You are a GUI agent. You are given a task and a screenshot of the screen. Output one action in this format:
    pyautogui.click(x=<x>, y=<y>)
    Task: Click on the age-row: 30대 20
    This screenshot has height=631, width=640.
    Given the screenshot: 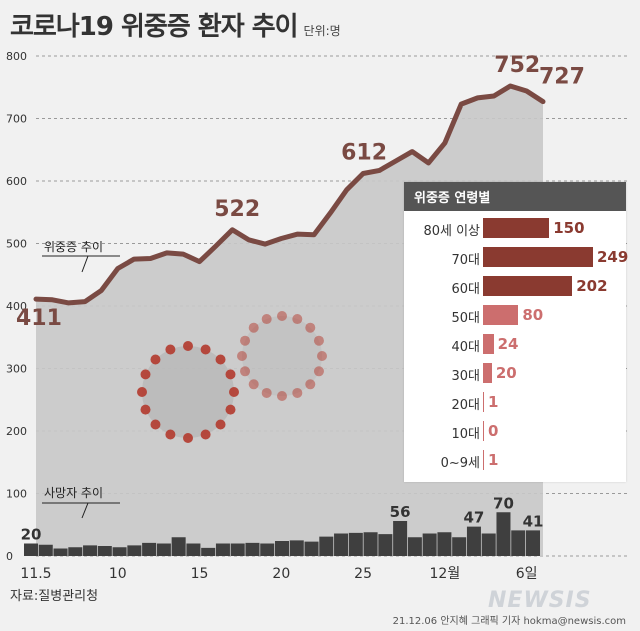 What is the action you would take?
    pyautogui.click(x=515, y=373)
    